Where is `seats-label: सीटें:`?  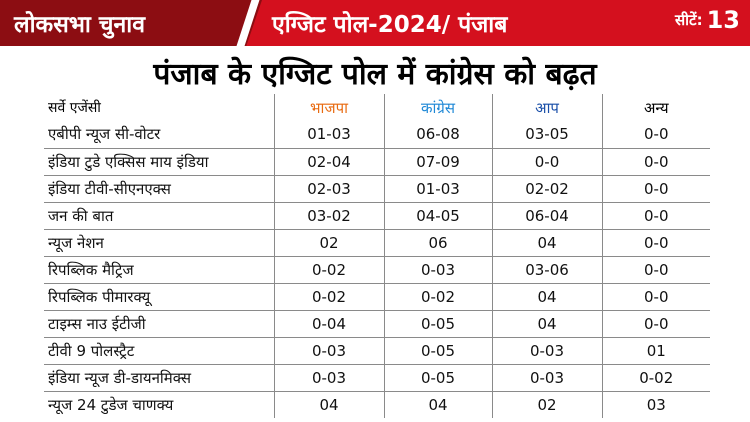
seats-label: सीटें: is located at coordinates (689, 20).